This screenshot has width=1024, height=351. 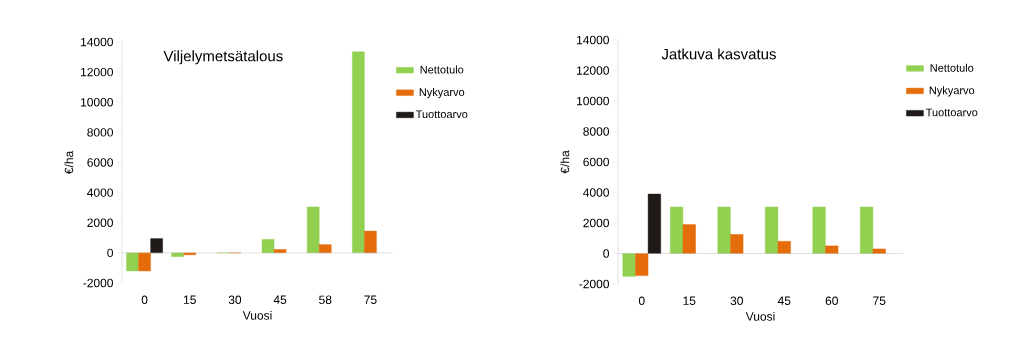 I want to click on chart-title: Jatkuva kasvatus, so click(x=718, y=54).